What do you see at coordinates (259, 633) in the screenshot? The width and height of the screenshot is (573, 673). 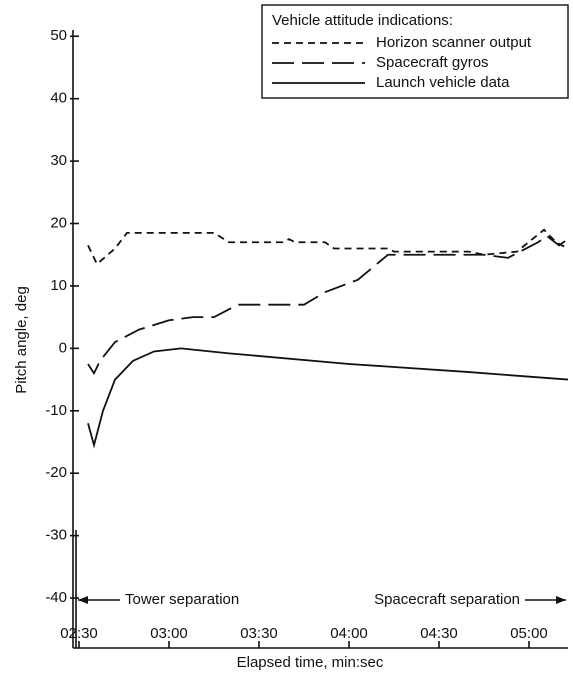 I see `x-tick-label: 03:30` at bounding box center [259, 633].